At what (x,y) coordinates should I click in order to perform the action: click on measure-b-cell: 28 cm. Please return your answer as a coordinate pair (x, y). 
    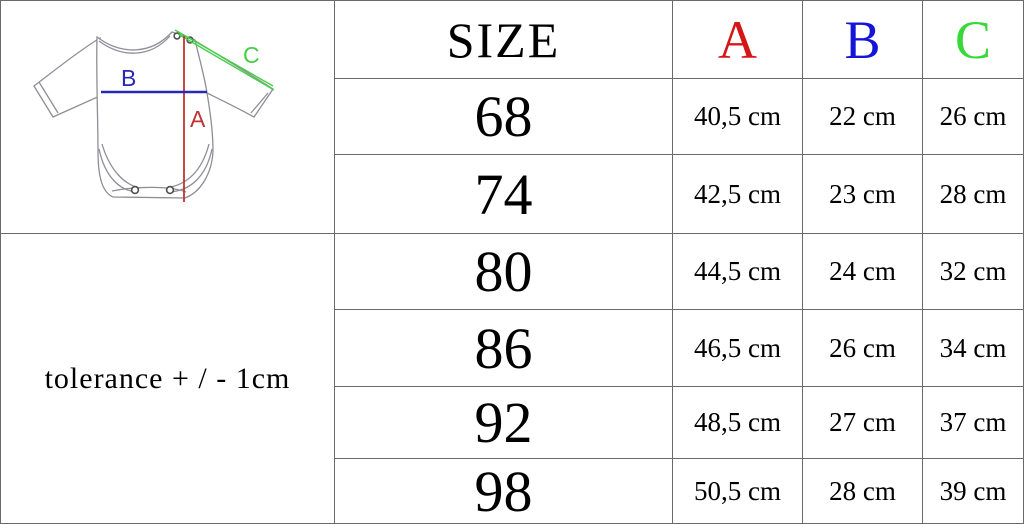
    Looking at the image, I should click on (862, 490).